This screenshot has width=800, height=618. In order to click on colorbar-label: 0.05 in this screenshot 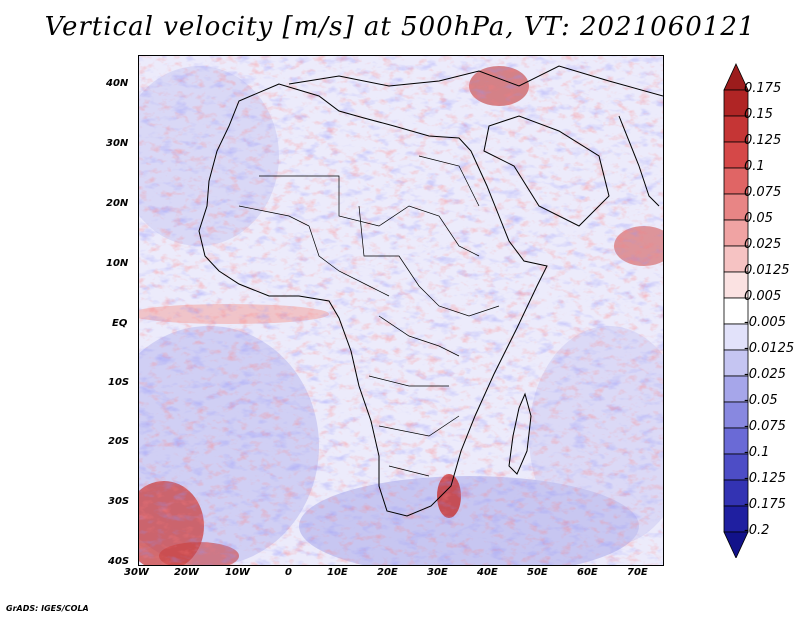, I will do `click(758, 218)`.